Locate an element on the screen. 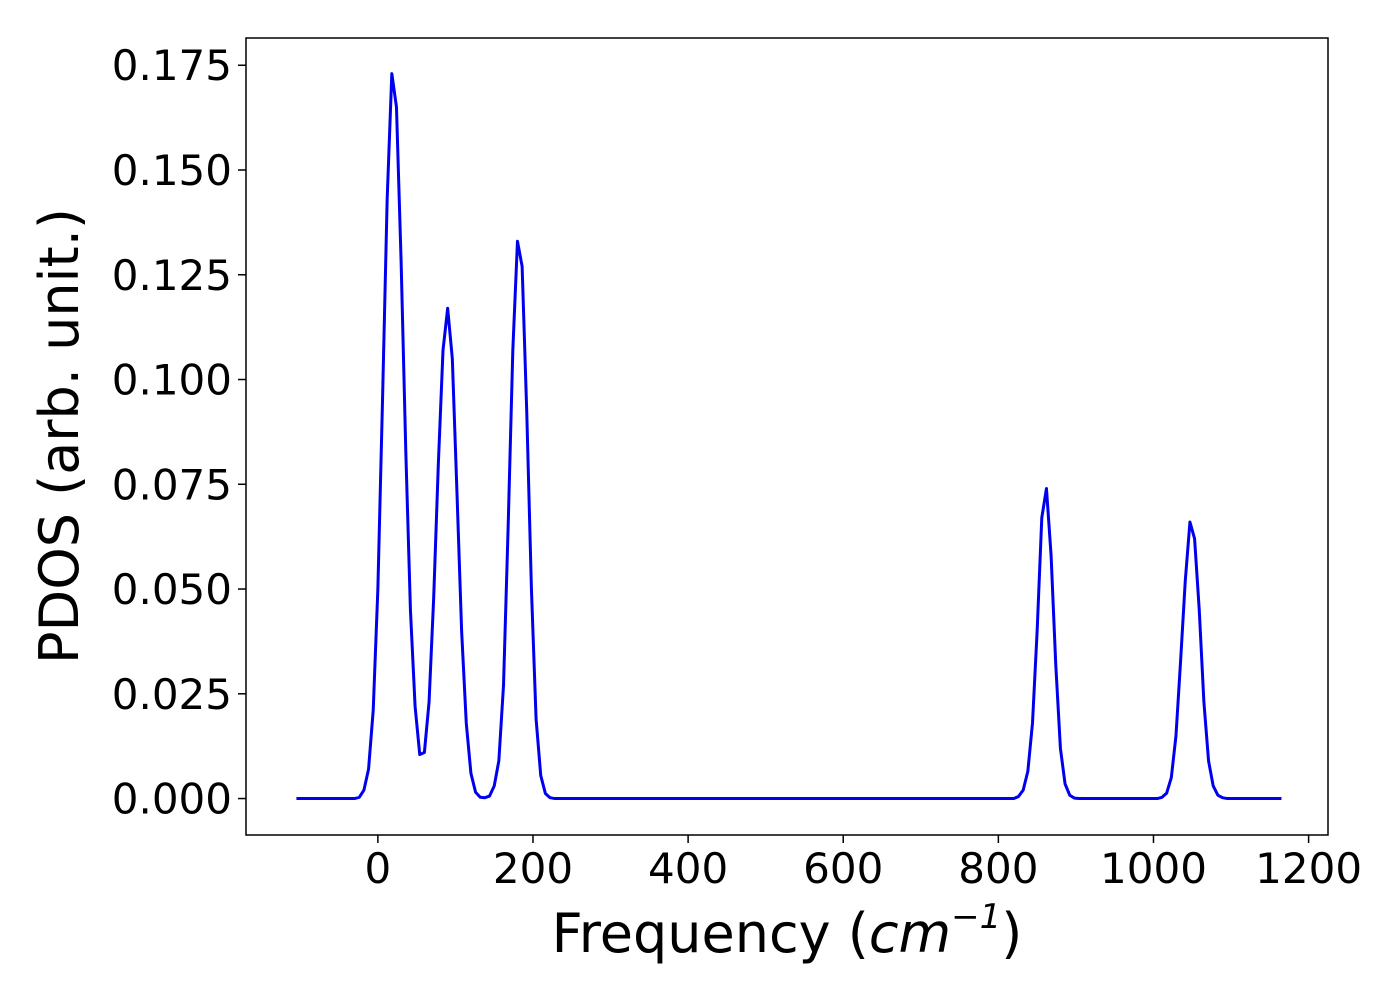 This screenshot has height=1000, width=1400. y-tick-label: 0.150 is located at coordinates (172, 170).